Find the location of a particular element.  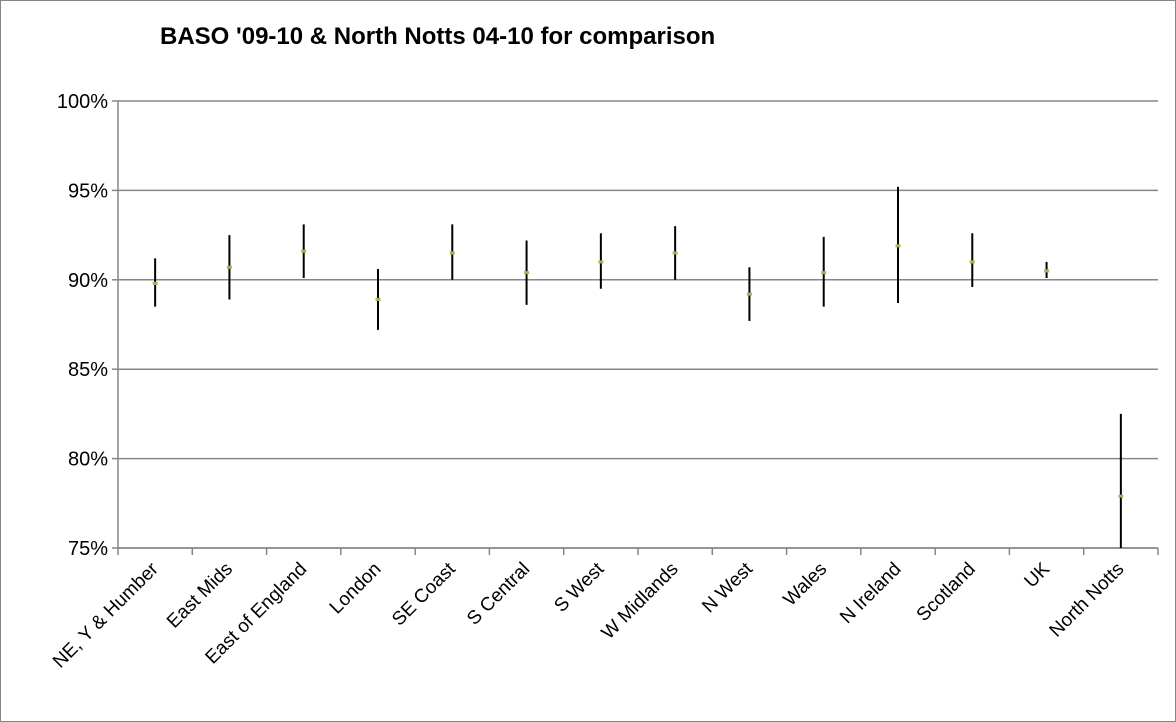

y-tick-label: 100% is located at coordinates (82, 102).